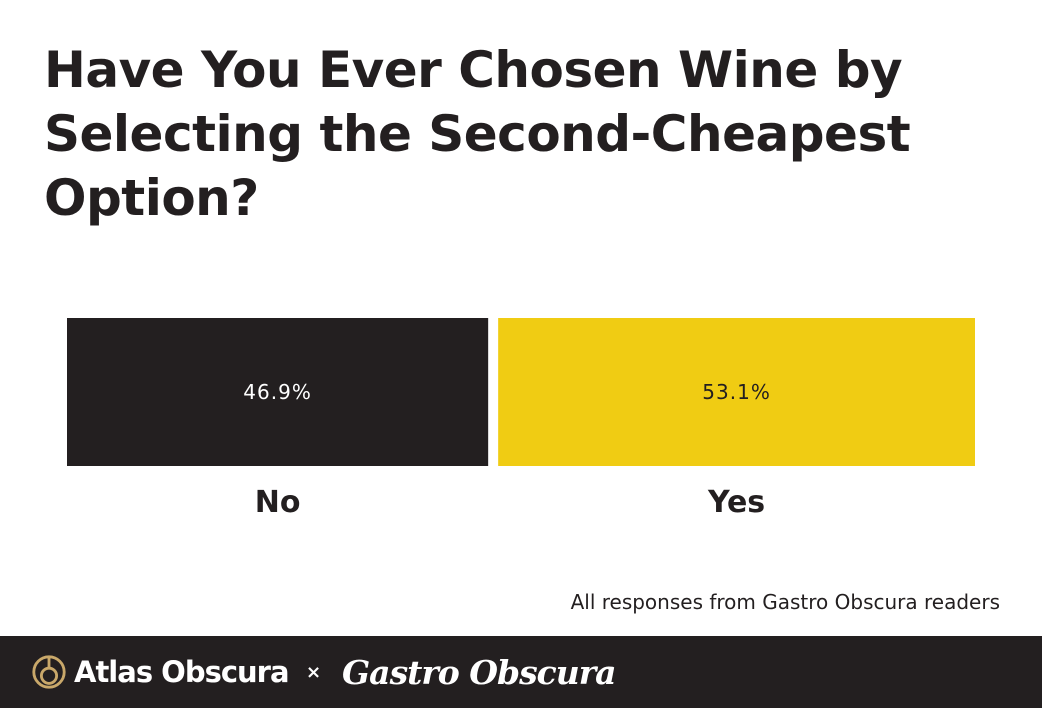  Describe the element at coordinates (479, 672) in the screenshot. I see `gastro-obscura-logo: Gastro Obscura` at that location.